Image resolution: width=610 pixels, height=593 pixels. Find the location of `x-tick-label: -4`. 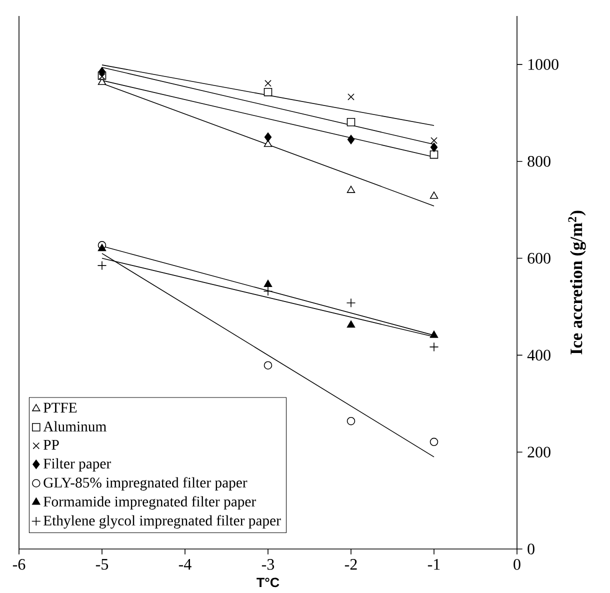

x-tick-label: -4 is located at coordinates (185, 564).